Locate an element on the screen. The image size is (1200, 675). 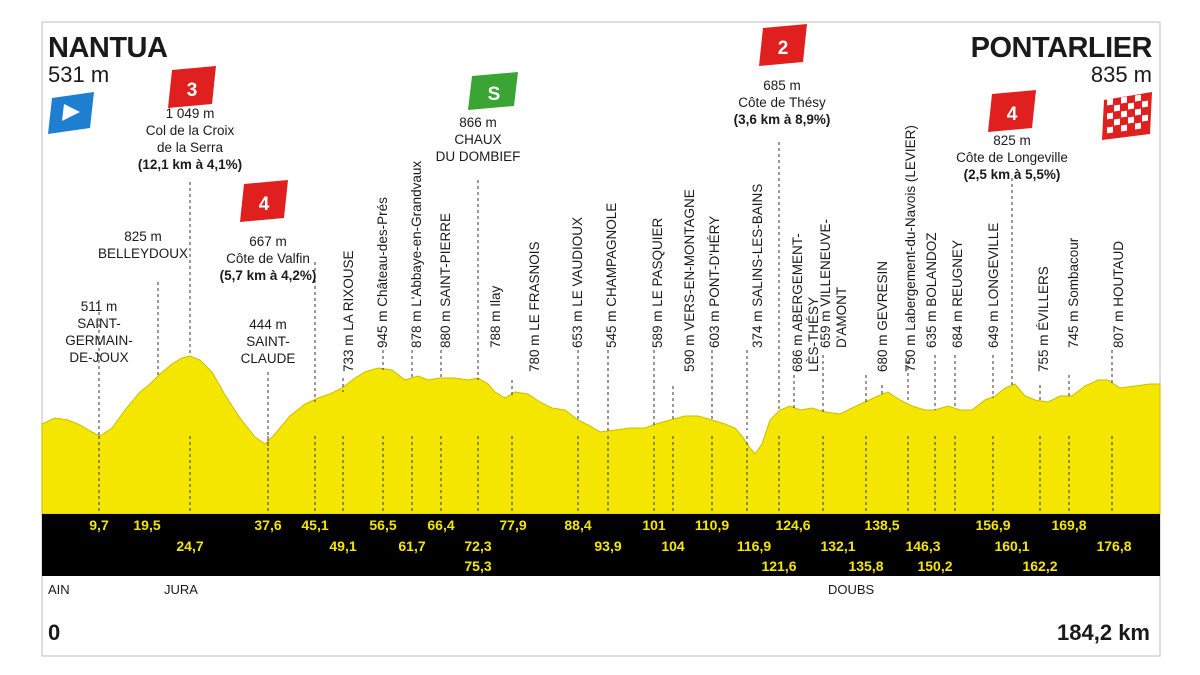
place-label-vertical: 653 m LE VAUDIOUX is located at coordinates (577, 282).